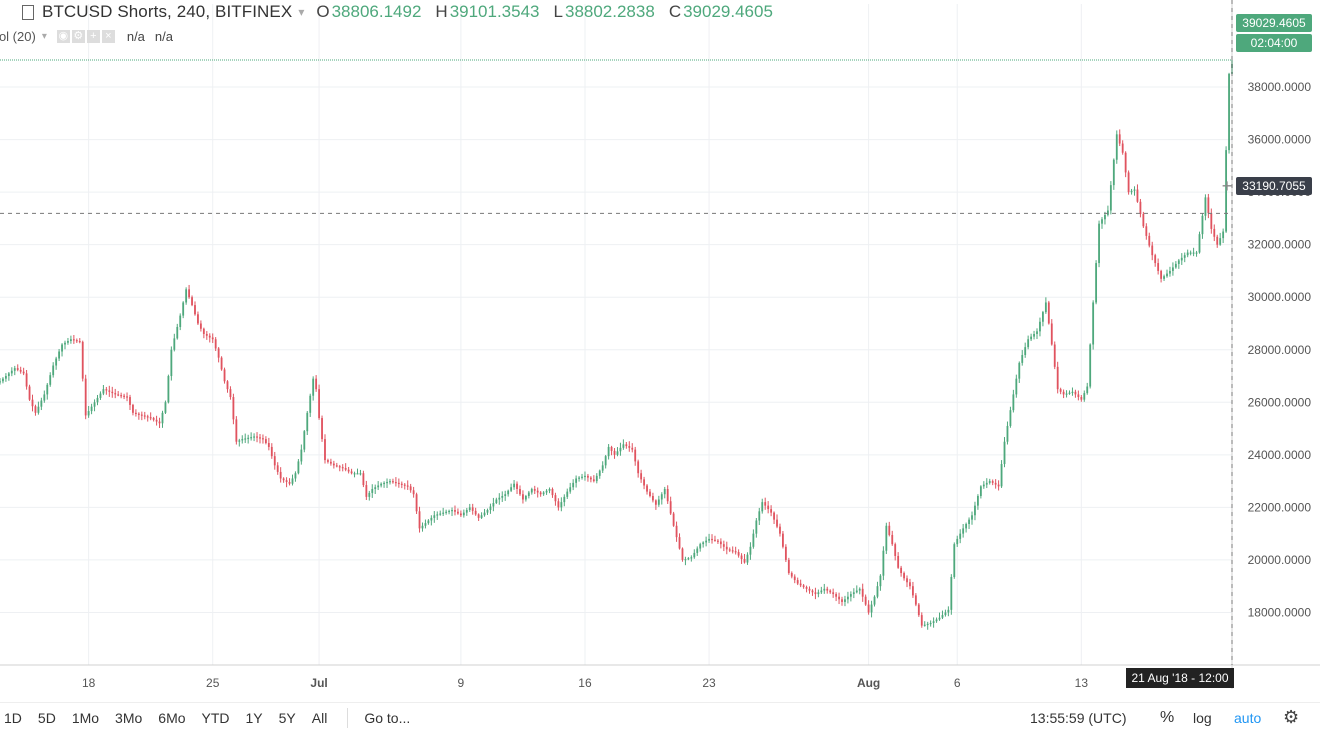 This screenshot has height=732, width=1320. Describe the element at coordinates (287, 717) in the screenshot. I see `range-button-5y: 5Y` at that location.